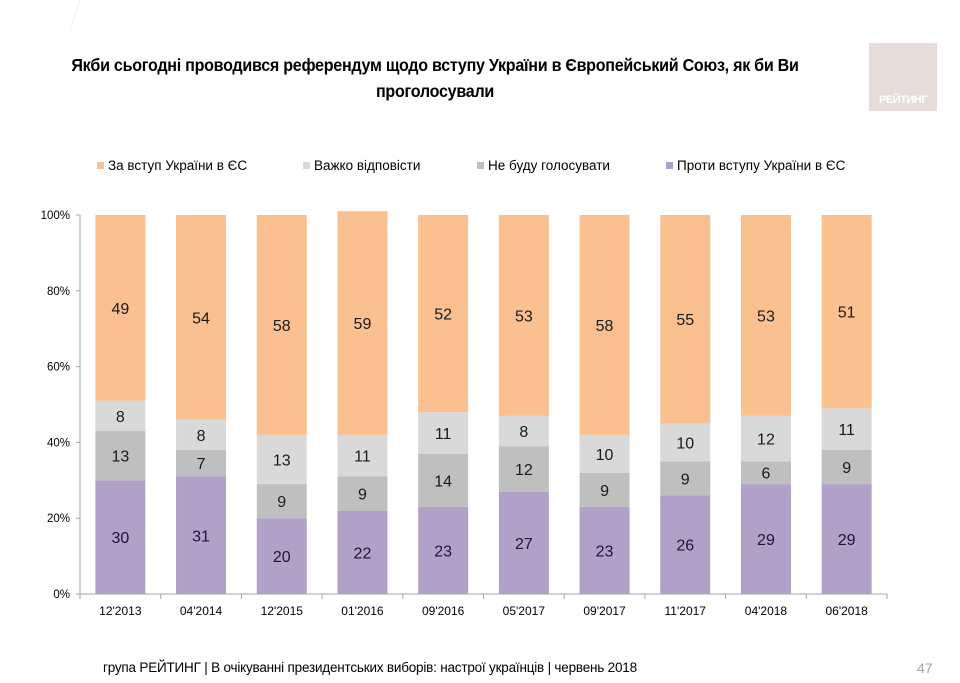  What do you see at coordinates (58, 443) in the screenshot?
I see `y-tick-label: 40%` at bounding box center [58, 443].